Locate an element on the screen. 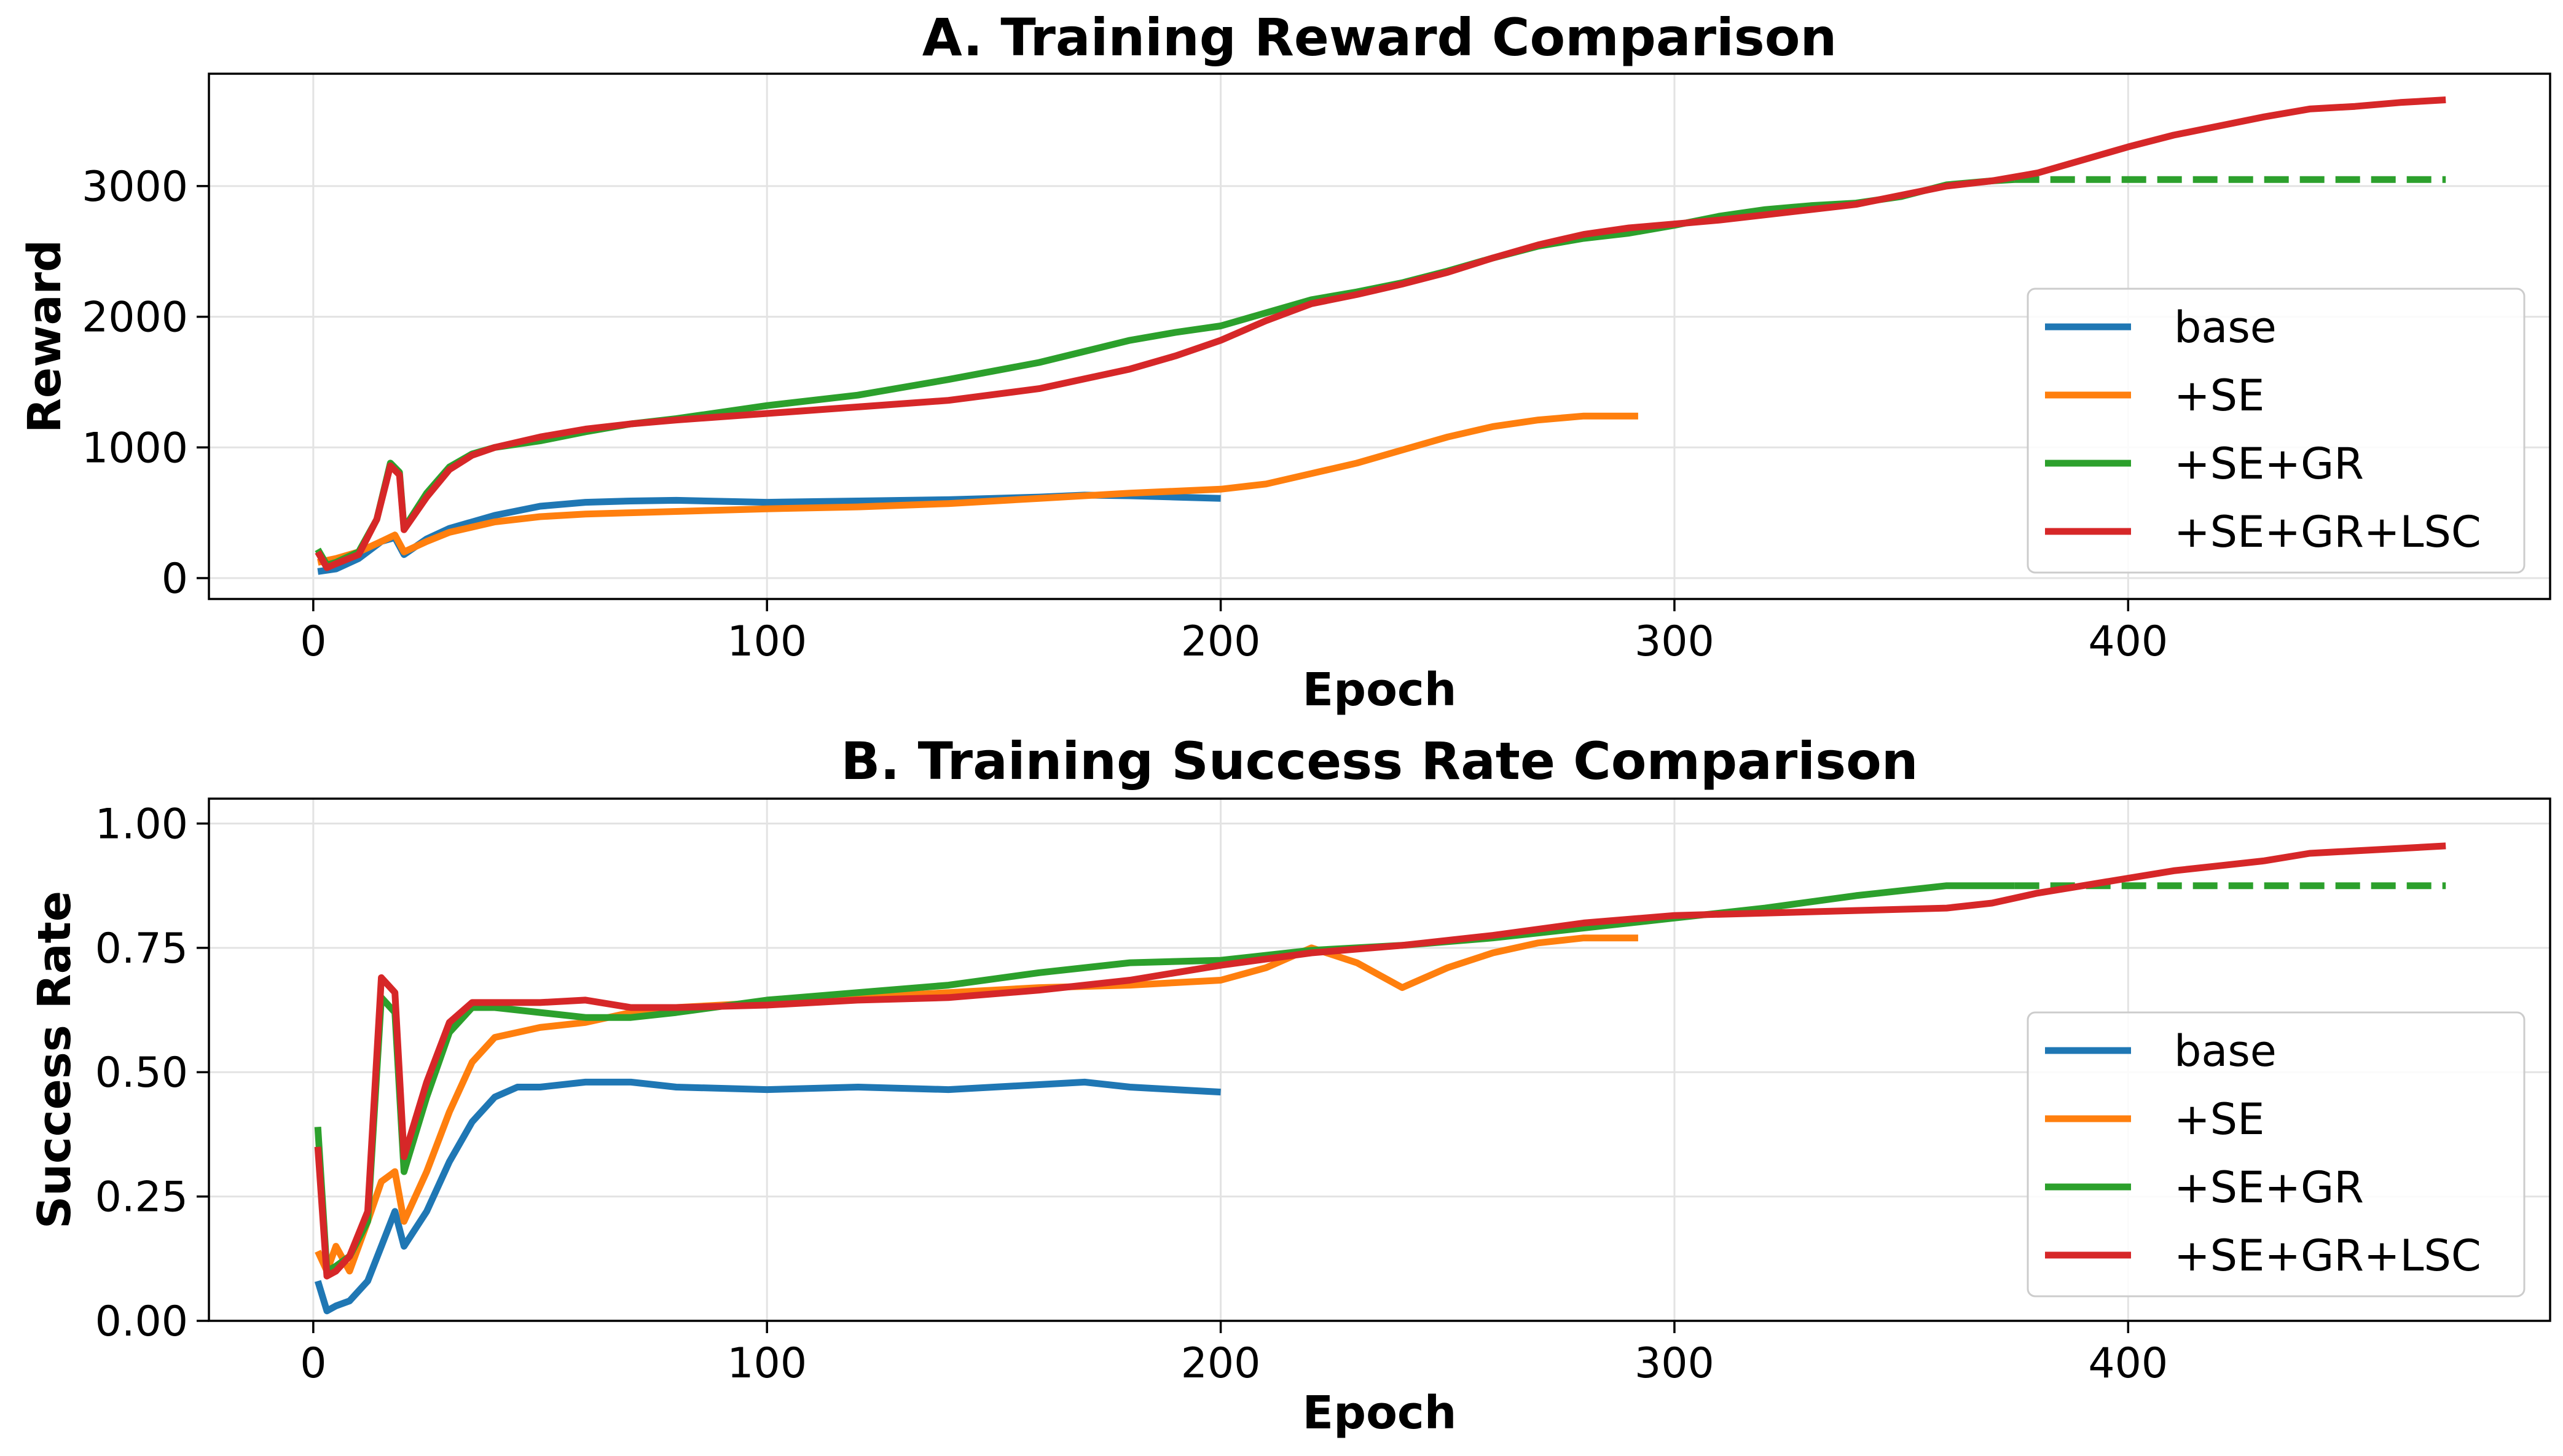  y-tick-label: 2000 is located at coordinates (135, 318).